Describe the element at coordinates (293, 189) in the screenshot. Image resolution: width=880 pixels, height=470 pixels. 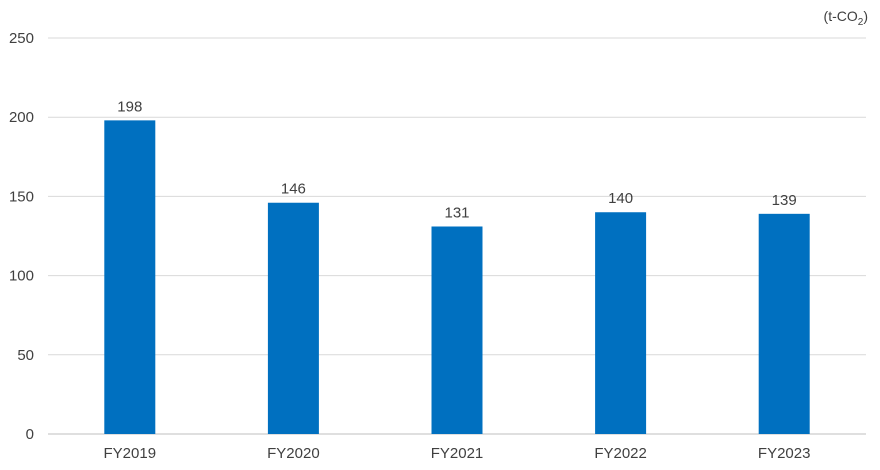
I see `data-label: 146` at that location.